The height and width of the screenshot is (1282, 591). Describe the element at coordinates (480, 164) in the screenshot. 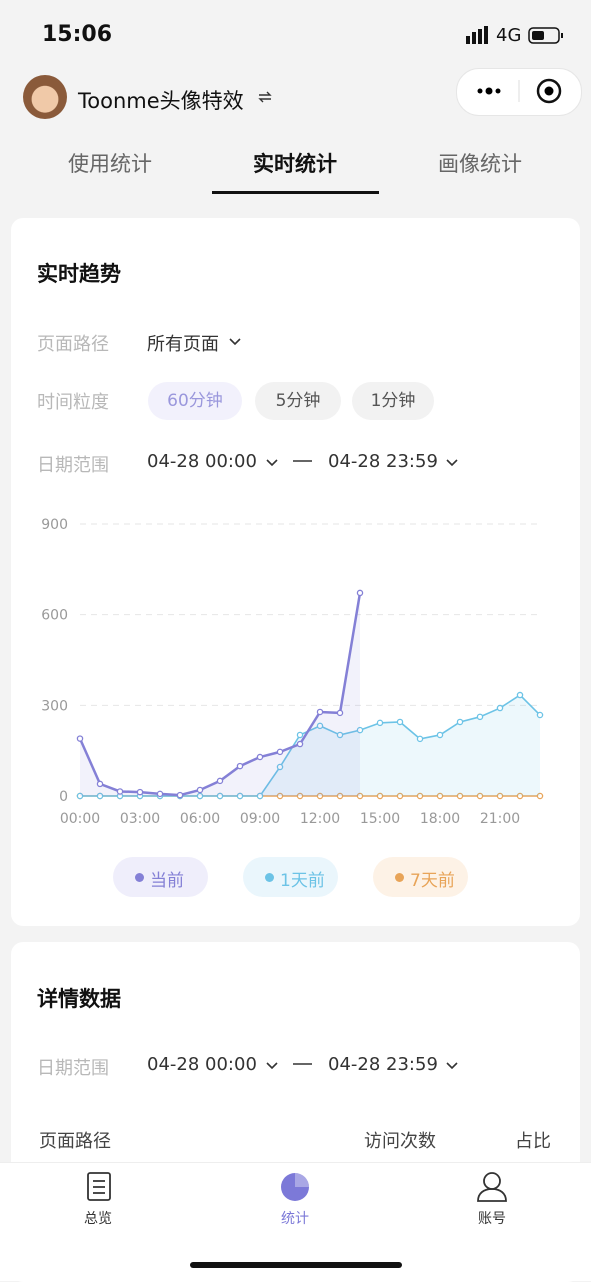

I see `tab: 画像统计` at that location.